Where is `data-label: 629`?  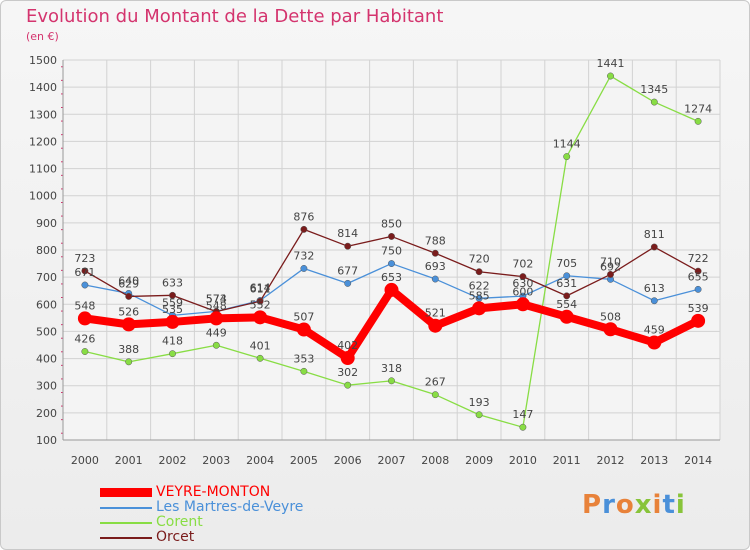
data-label: 629 is located at coordinates (128, 283).